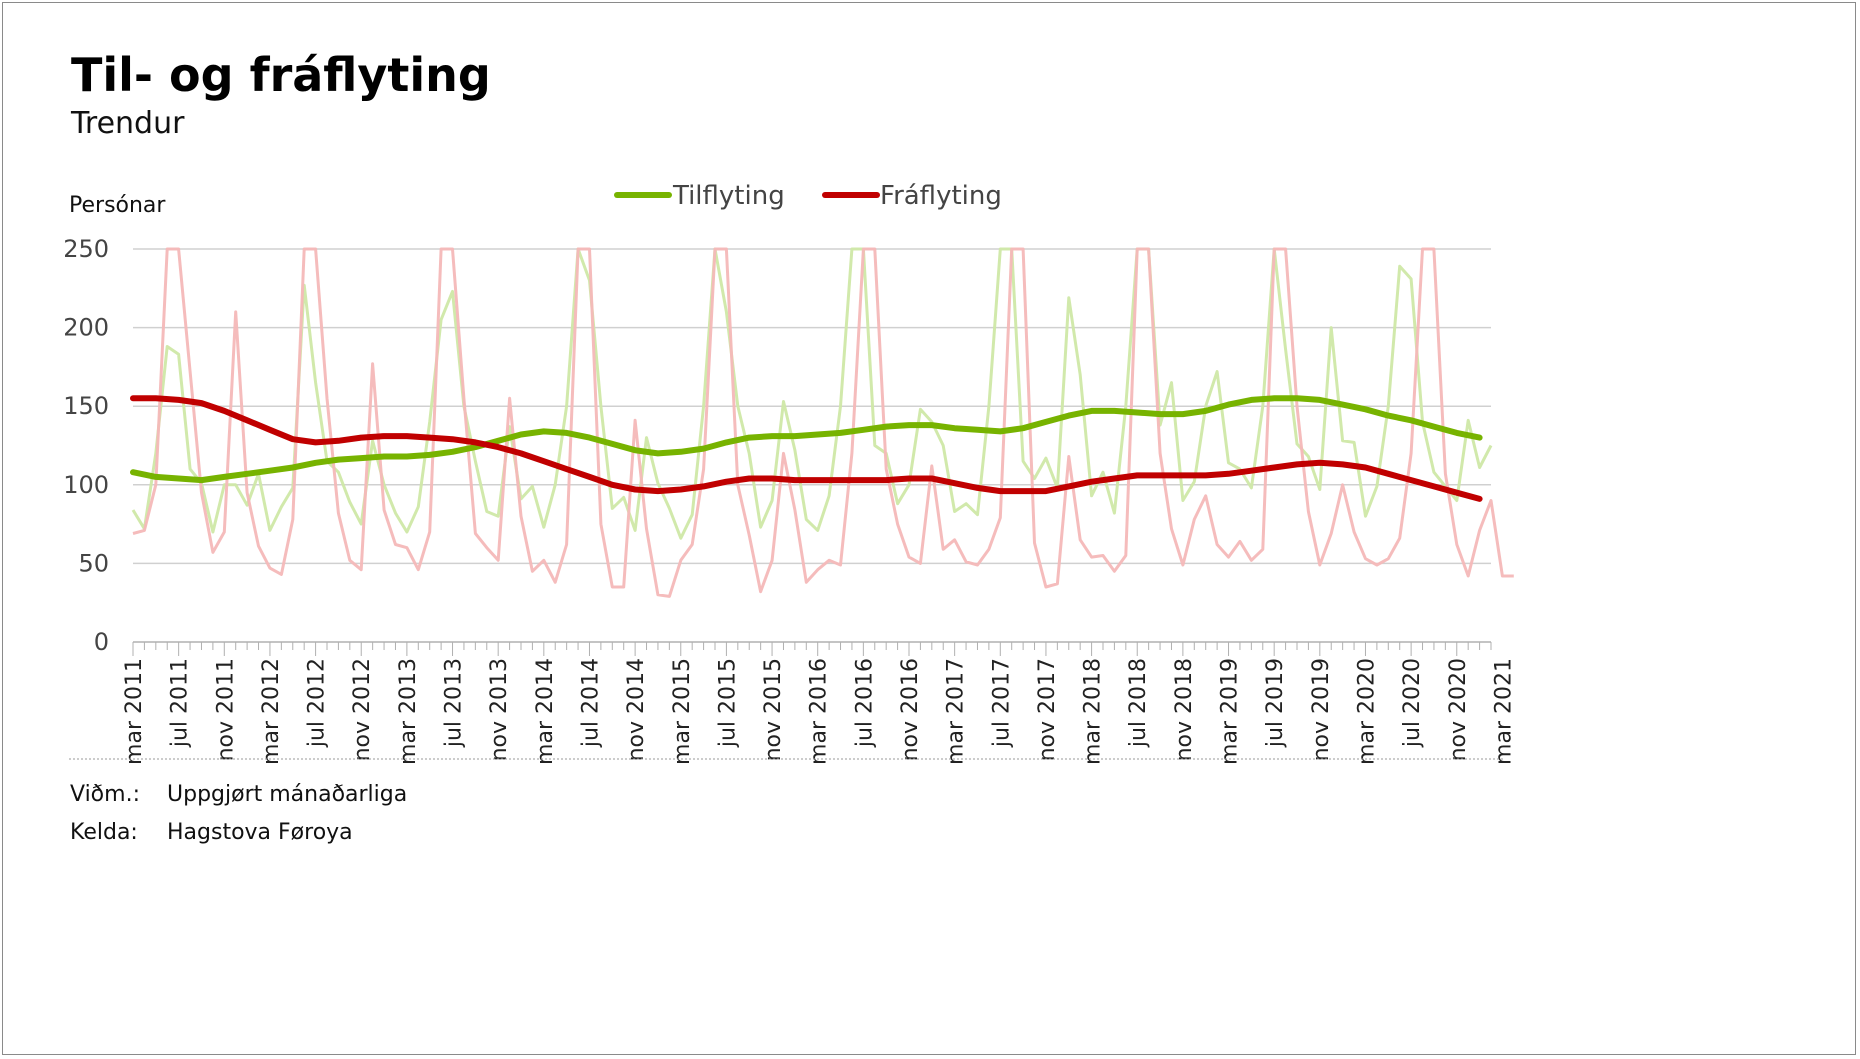 Image resolution: width=1860 pixels, height=1059 pixels. What do you see at coordinates (682, 711) in the screenshot?
I see `x-tick-label: mar 2015` at bounding box center [682, 711].